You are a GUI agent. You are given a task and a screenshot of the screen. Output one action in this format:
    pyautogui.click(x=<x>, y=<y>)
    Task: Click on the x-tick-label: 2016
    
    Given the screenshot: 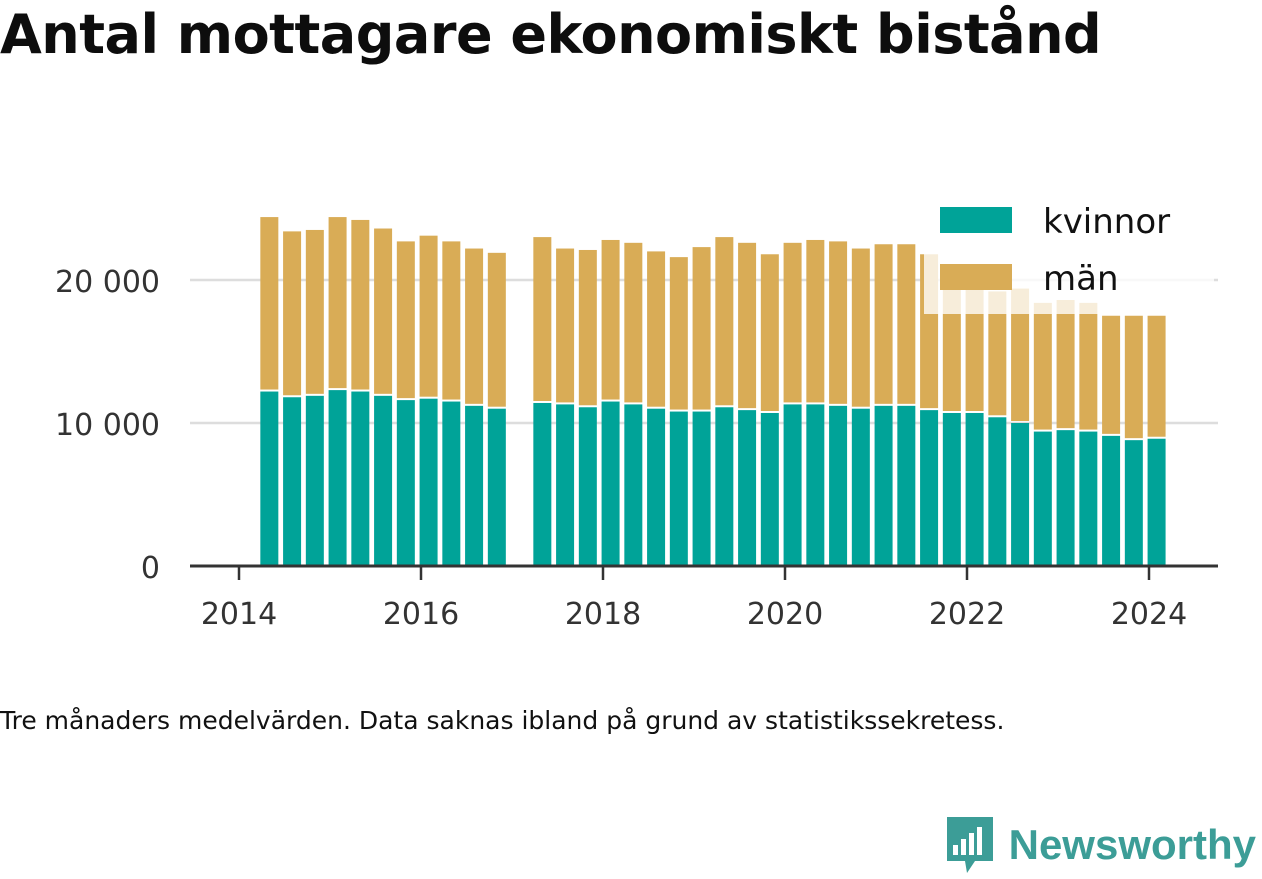 What is the action you would take?
    pyautogui.click(x=421, y=614)
    